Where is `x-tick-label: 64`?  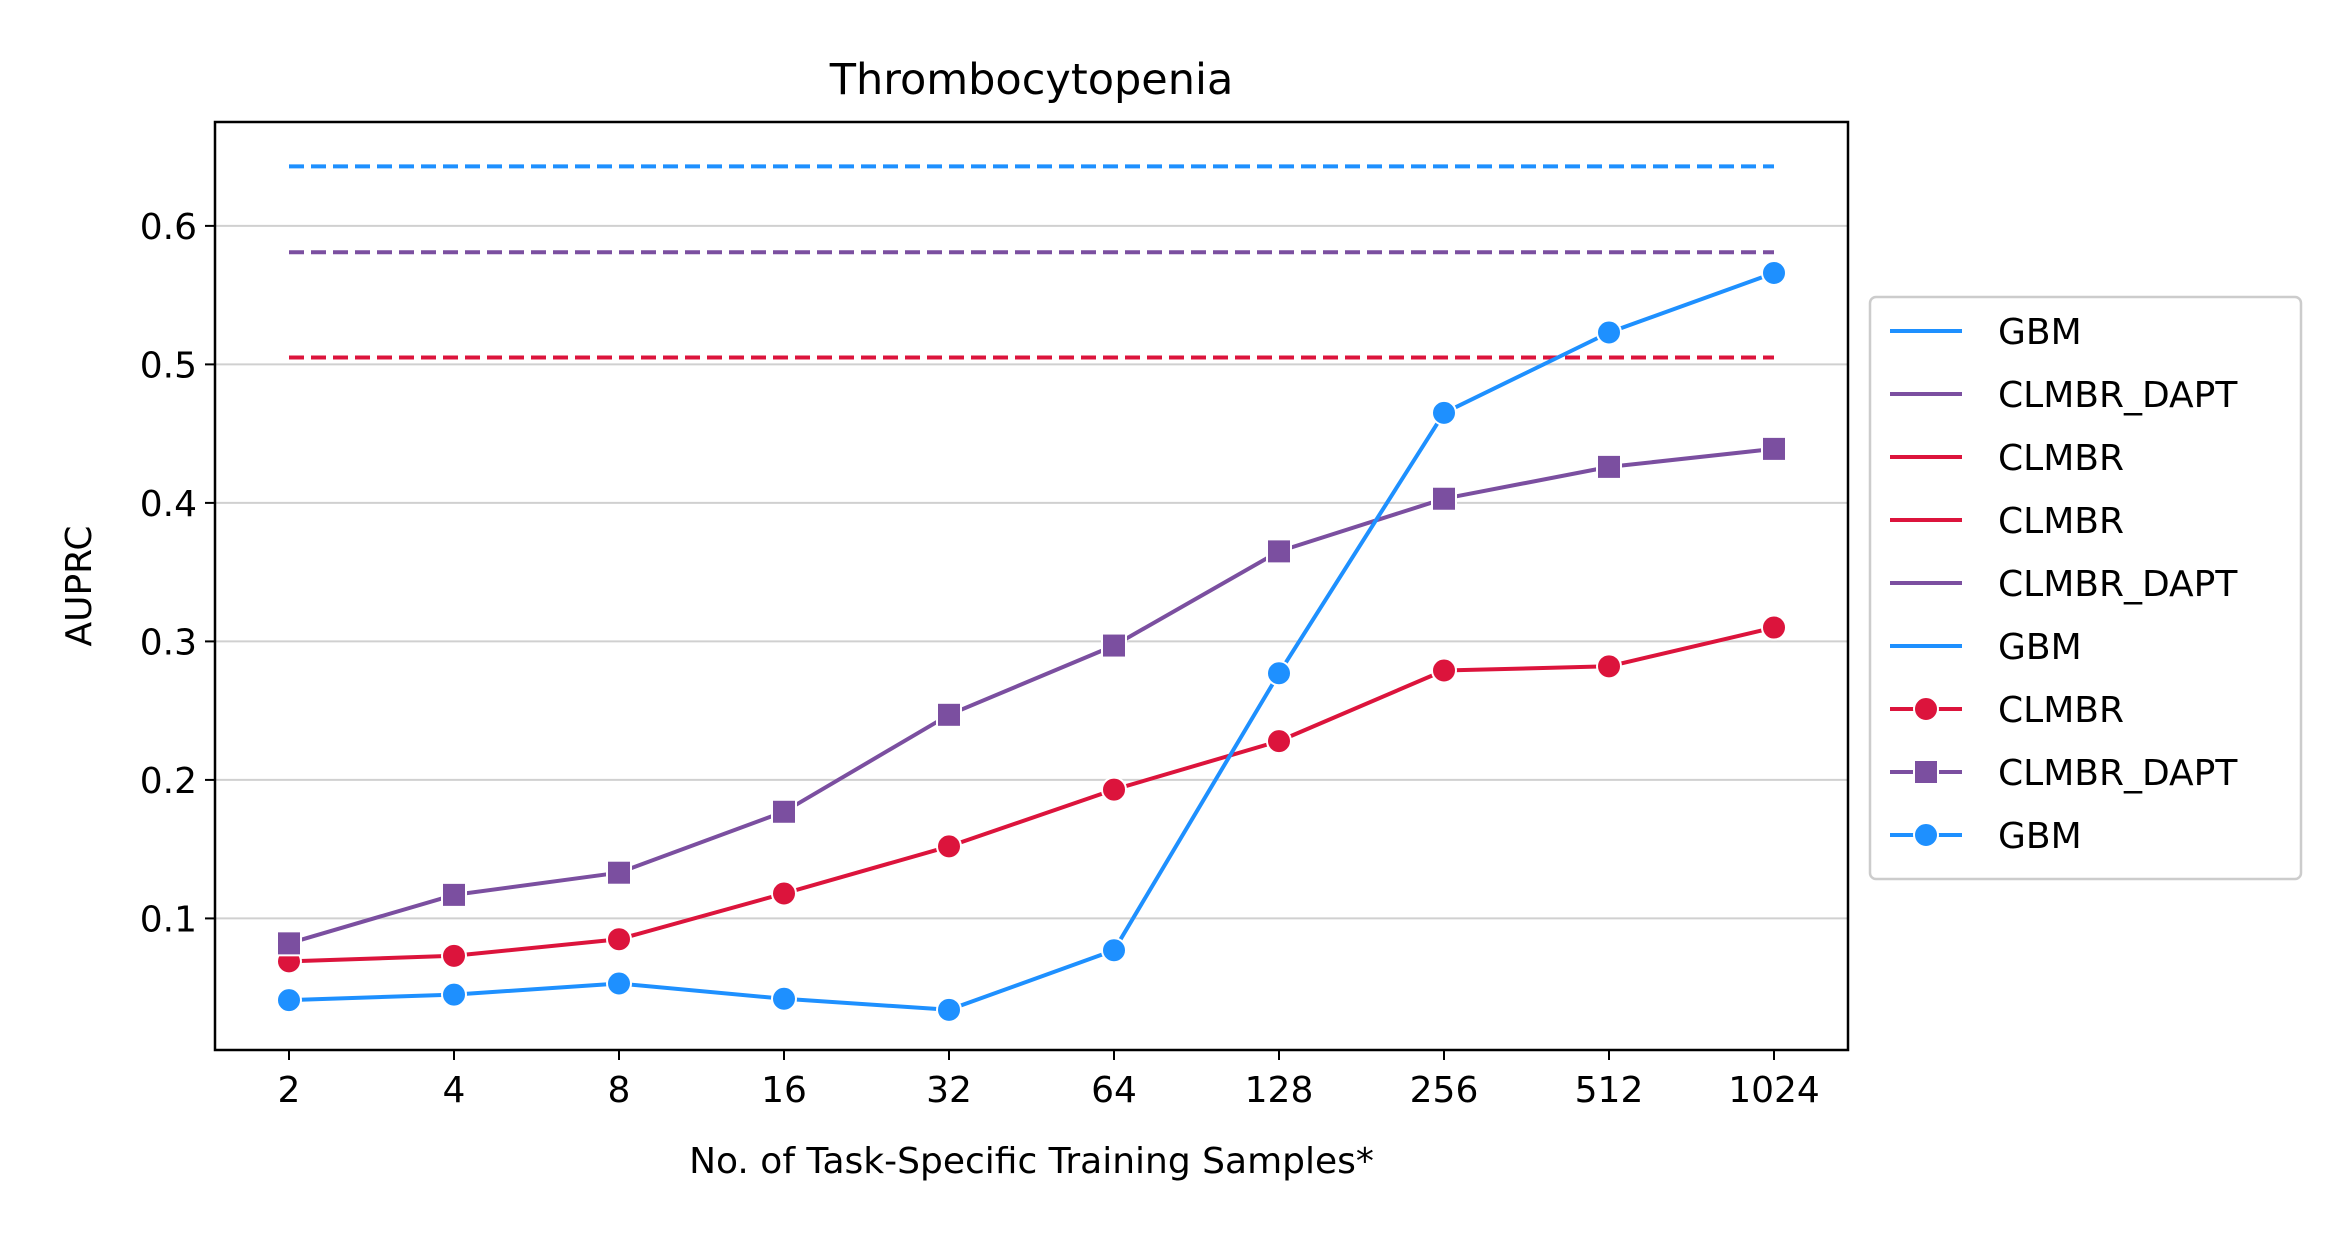 x-tick-label: 64 is located at coordinates (1114, 1090).